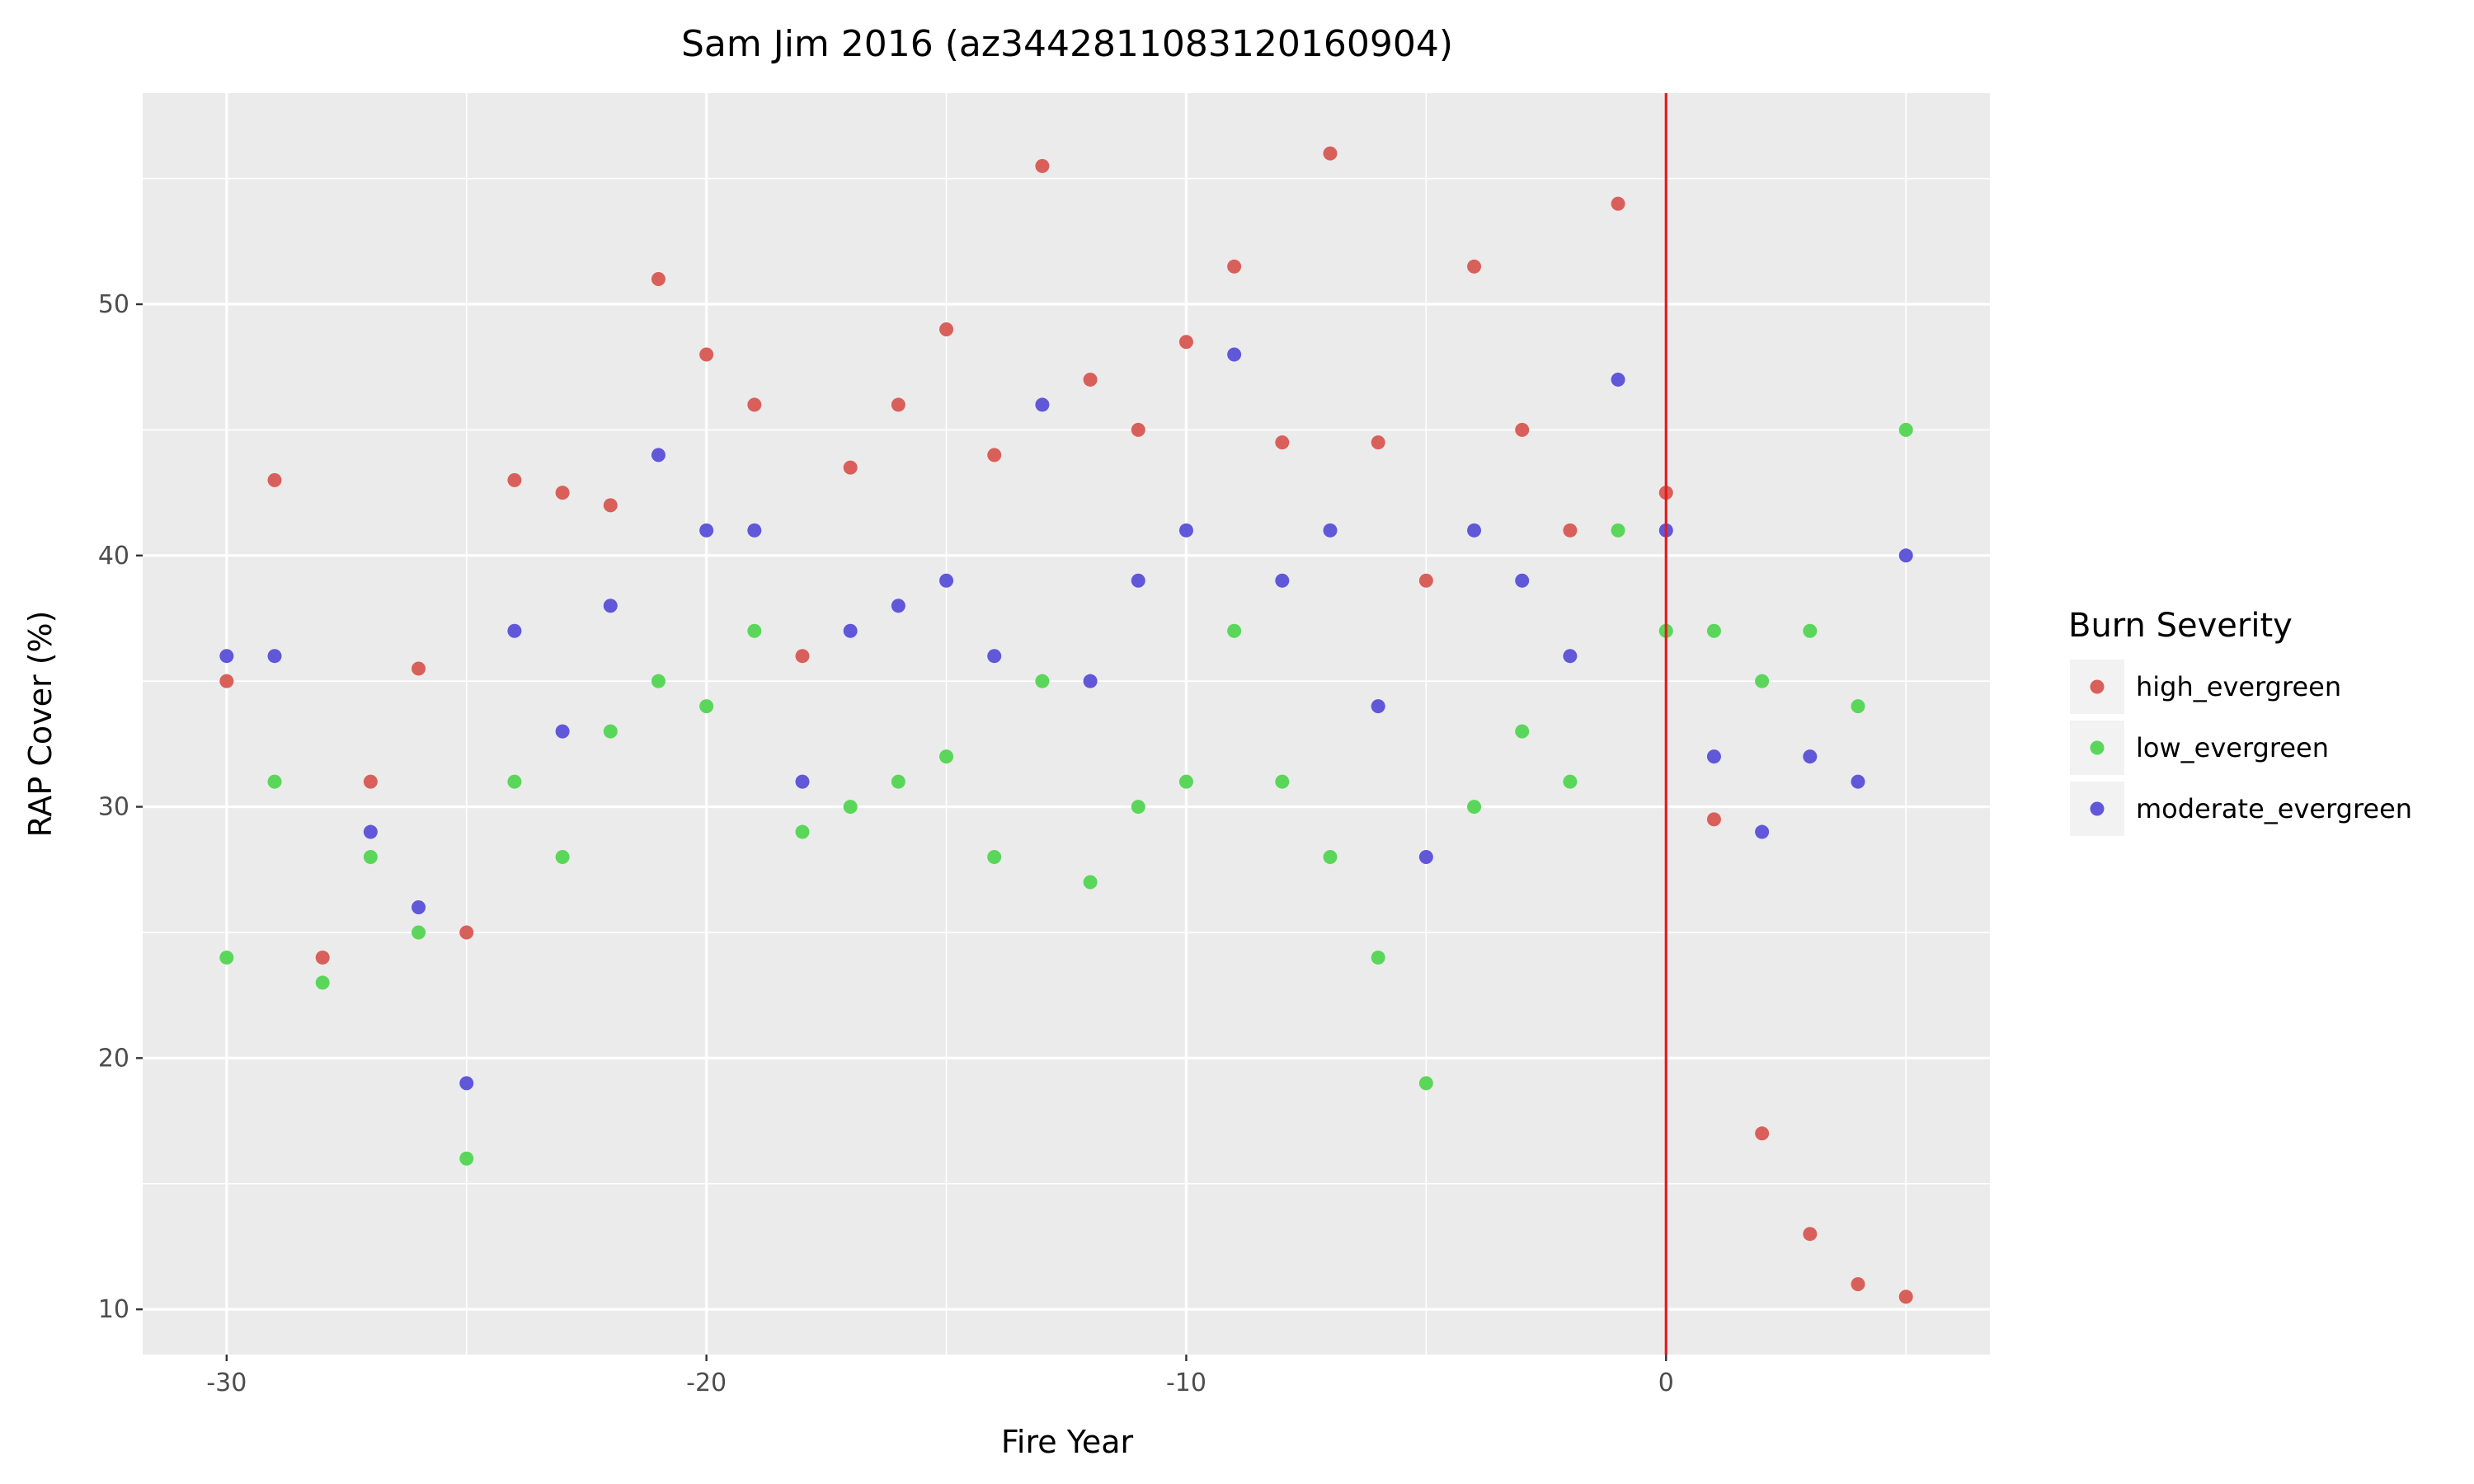 The height and width of the screenshot is (1484, 2474). Describe the element at coordinates (2238, 686) in the screenshot. I see `legend-label-high_evergreen: high_evergreen` at that location.